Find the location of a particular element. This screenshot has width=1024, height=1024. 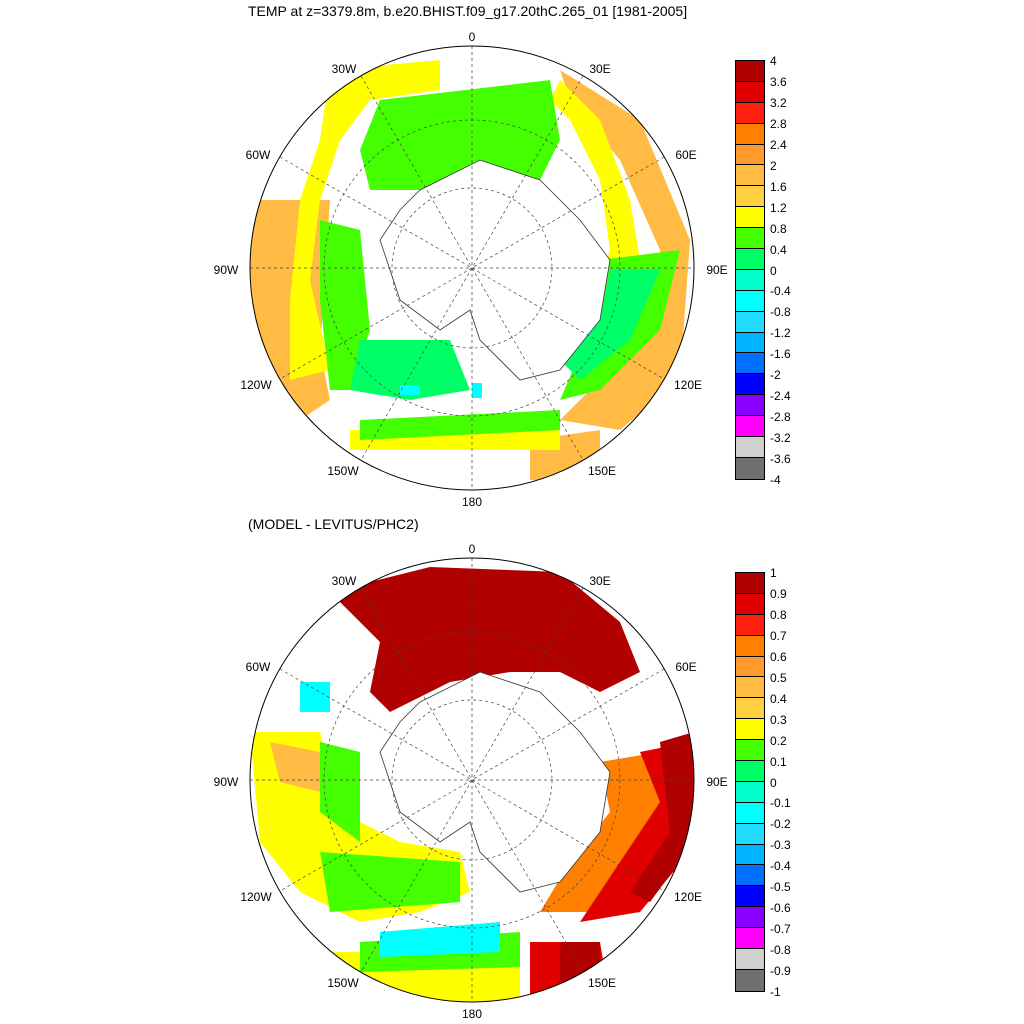

colorbar-label: -2.4 is located at coordinates (780, 396).